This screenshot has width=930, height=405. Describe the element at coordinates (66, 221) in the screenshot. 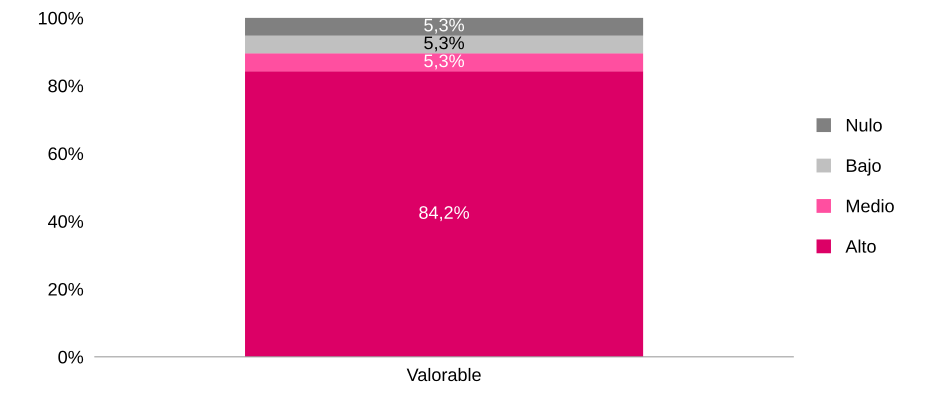

I see `y-tick-label: 40%` at that location.